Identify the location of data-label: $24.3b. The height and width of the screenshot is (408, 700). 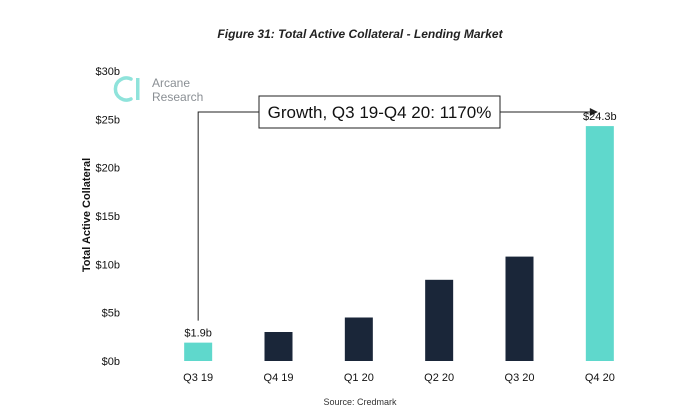
(600, 117).